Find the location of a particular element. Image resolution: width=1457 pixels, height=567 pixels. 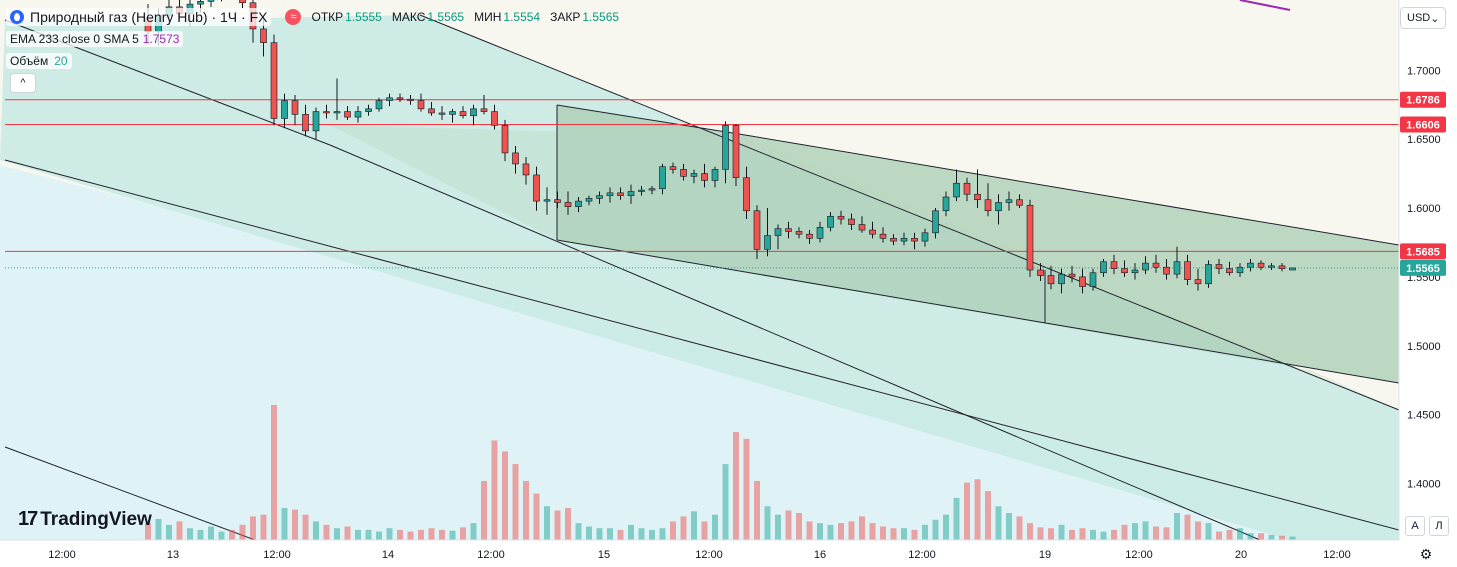

ema-indicator: EMA 233 close 0 SMA 5 1.7573 is located at coordinates (95, 39).